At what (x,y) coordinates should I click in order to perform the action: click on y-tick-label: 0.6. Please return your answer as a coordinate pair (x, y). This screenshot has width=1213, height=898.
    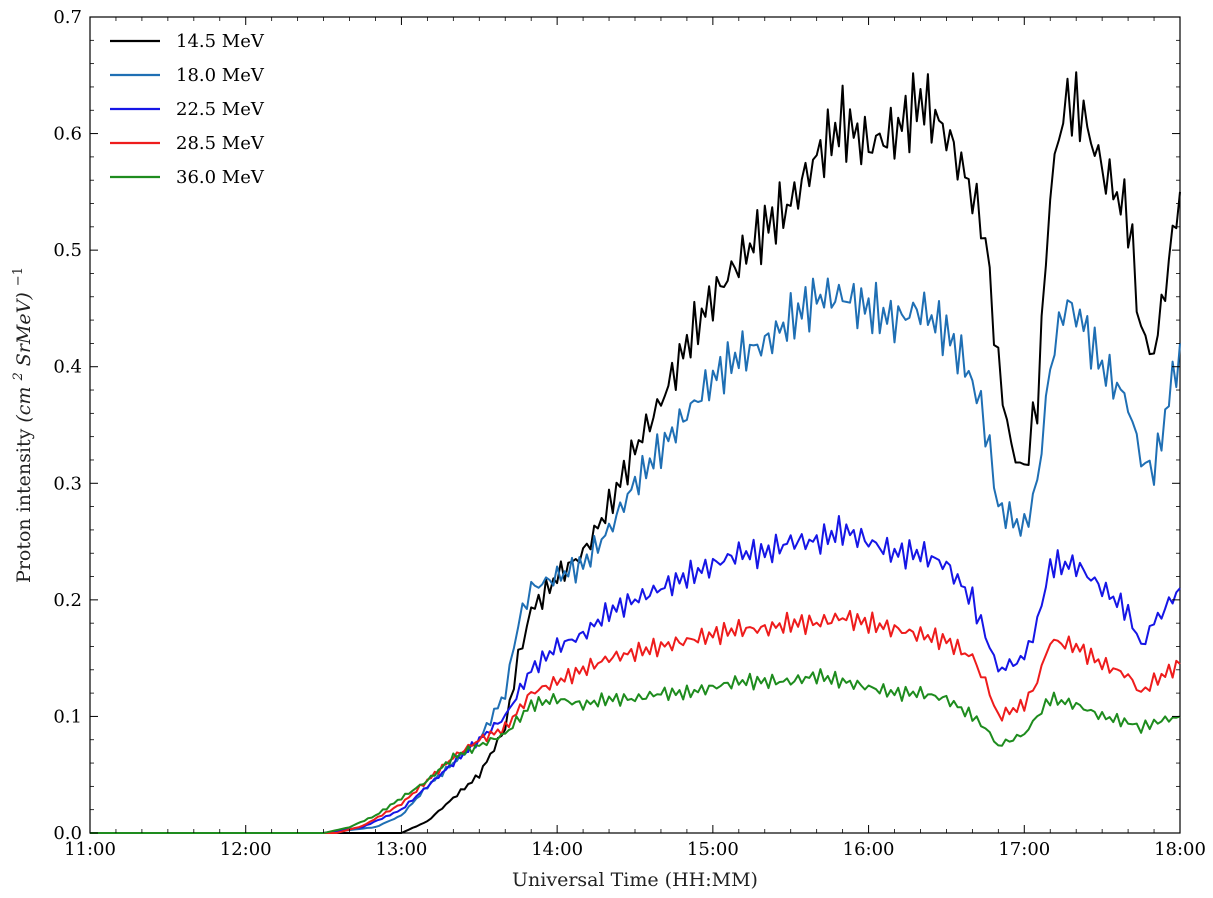
    Looking at the image, I should click on (67, 134).